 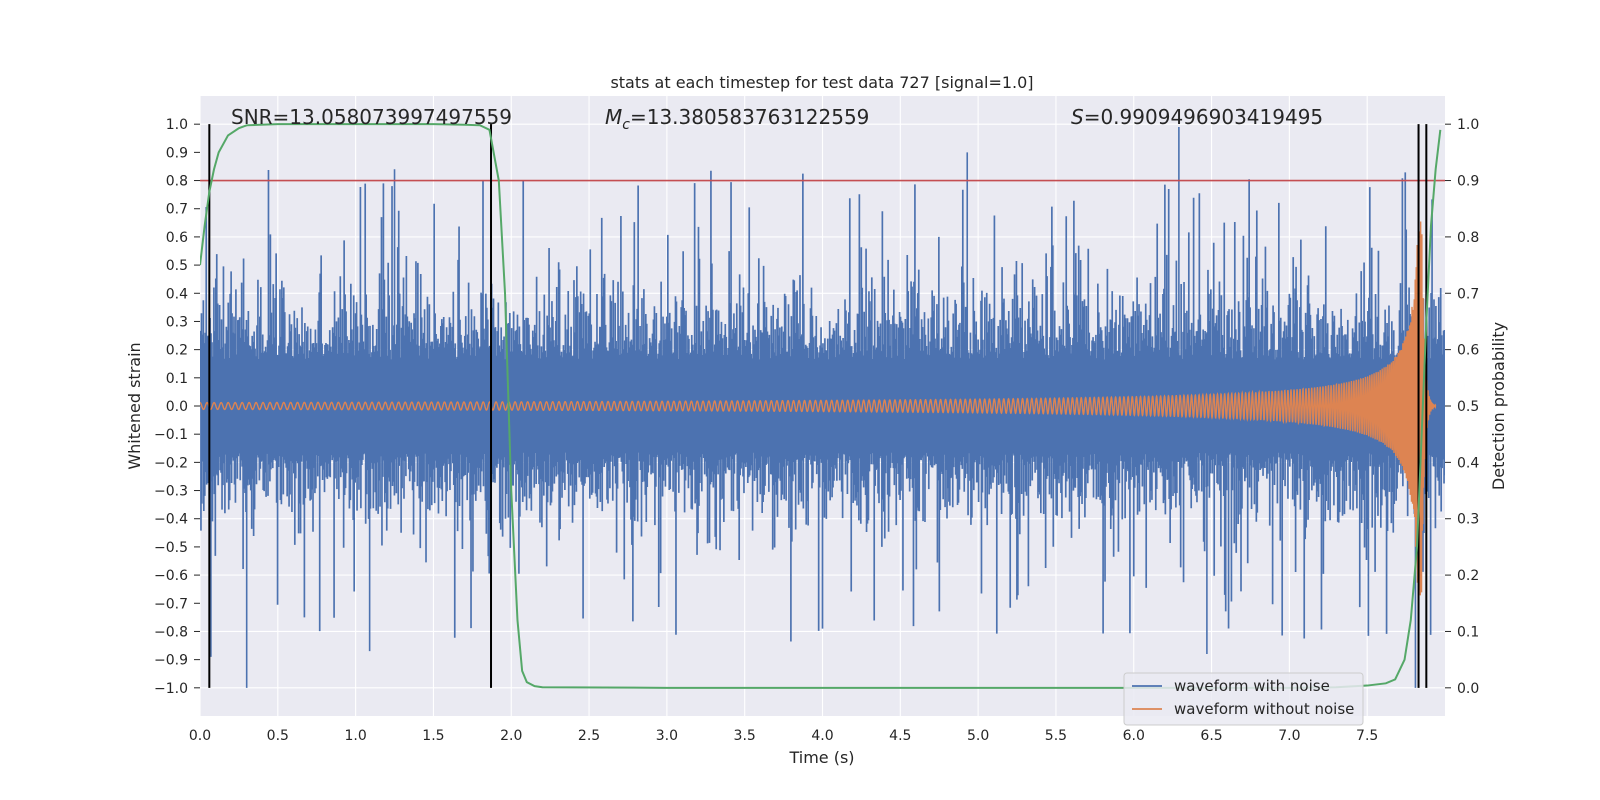 What do you see at coordinates (177, 266) in the screenshot?
I see `y-tick-label: 0.5` at bounding box center [177, 266].